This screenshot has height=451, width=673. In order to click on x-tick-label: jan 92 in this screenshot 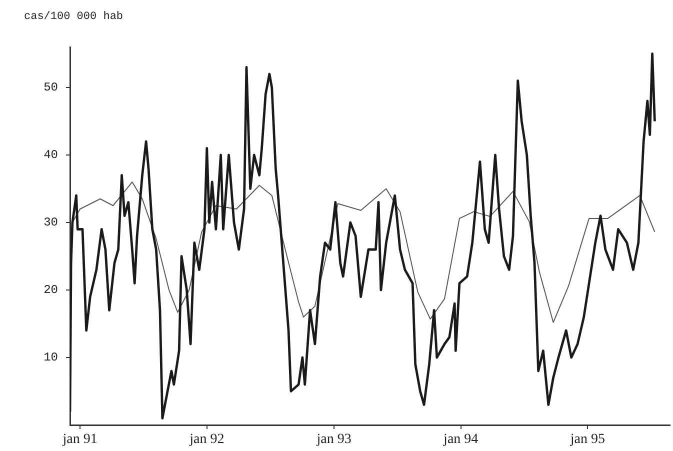, I will do `click(206, 440)`.